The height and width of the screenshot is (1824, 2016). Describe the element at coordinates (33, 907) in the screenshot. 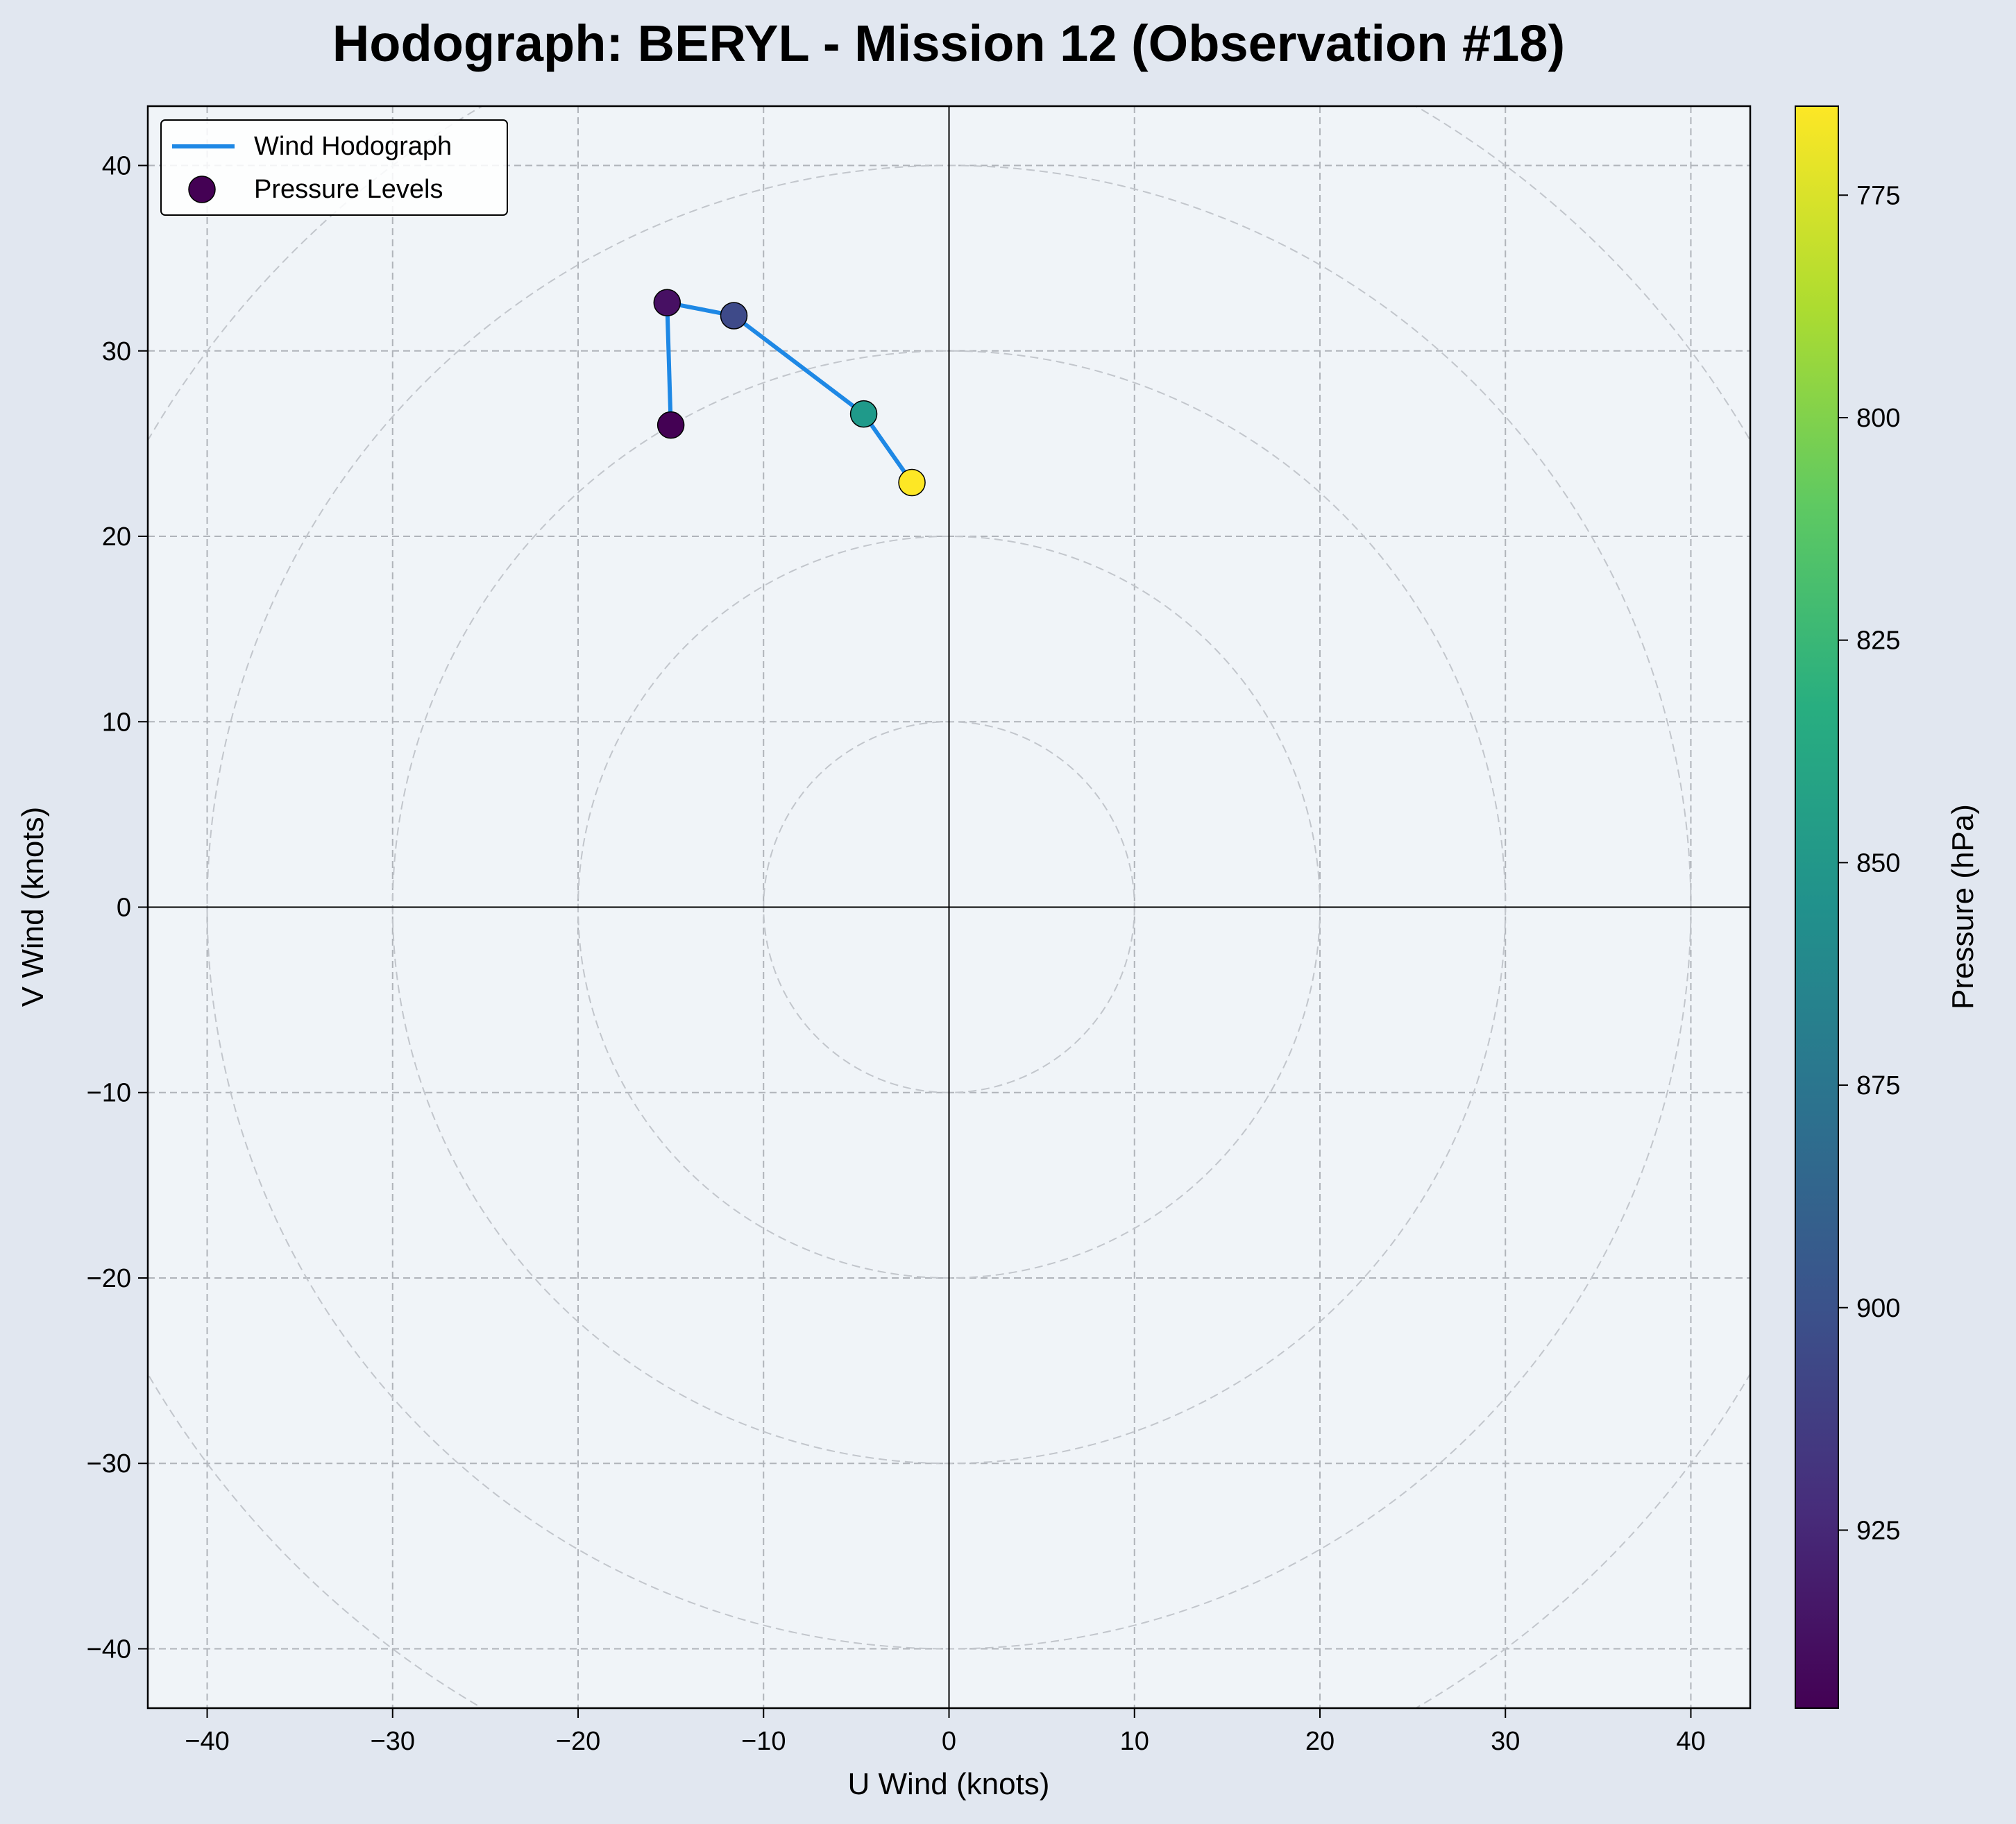

I see `y-axis-label: V Wind (knots)` at that location.